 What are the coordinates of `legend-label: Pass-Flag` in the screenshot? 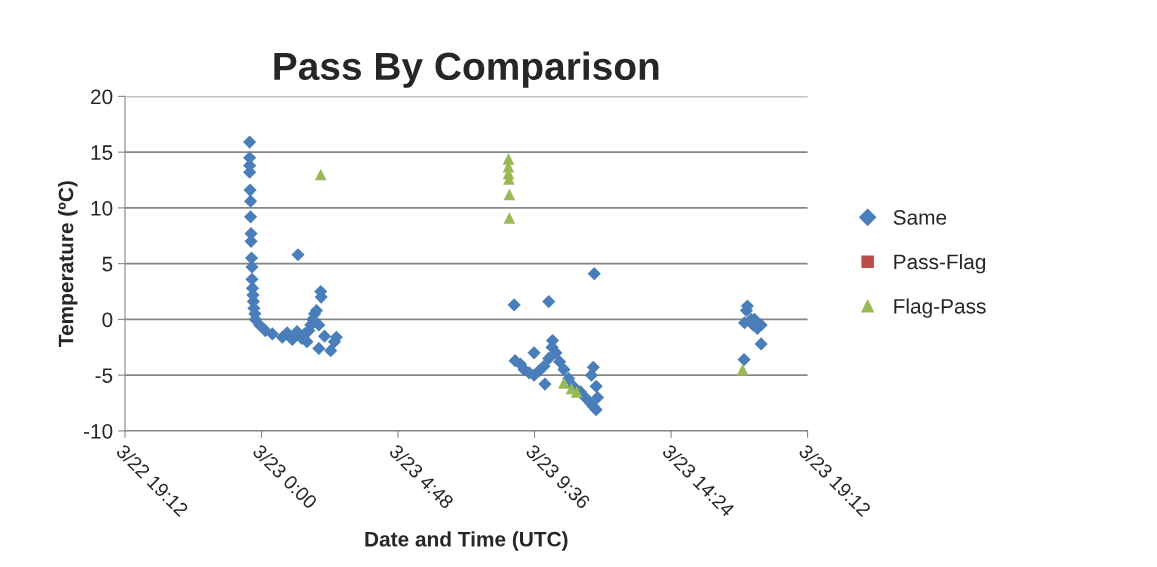 It's located at (940, 263).